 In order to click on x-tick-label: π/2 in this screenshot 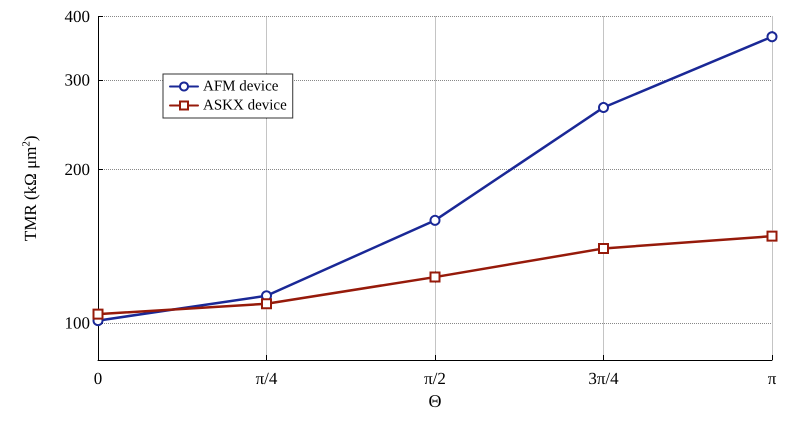, I will do `click(435, 378)`.